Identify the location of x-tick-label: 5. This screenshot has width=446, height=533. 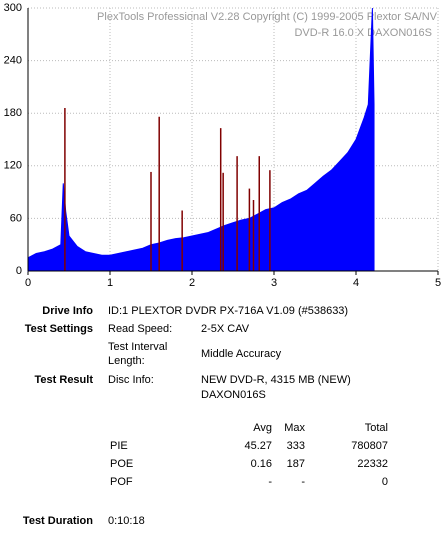
(438, 283).